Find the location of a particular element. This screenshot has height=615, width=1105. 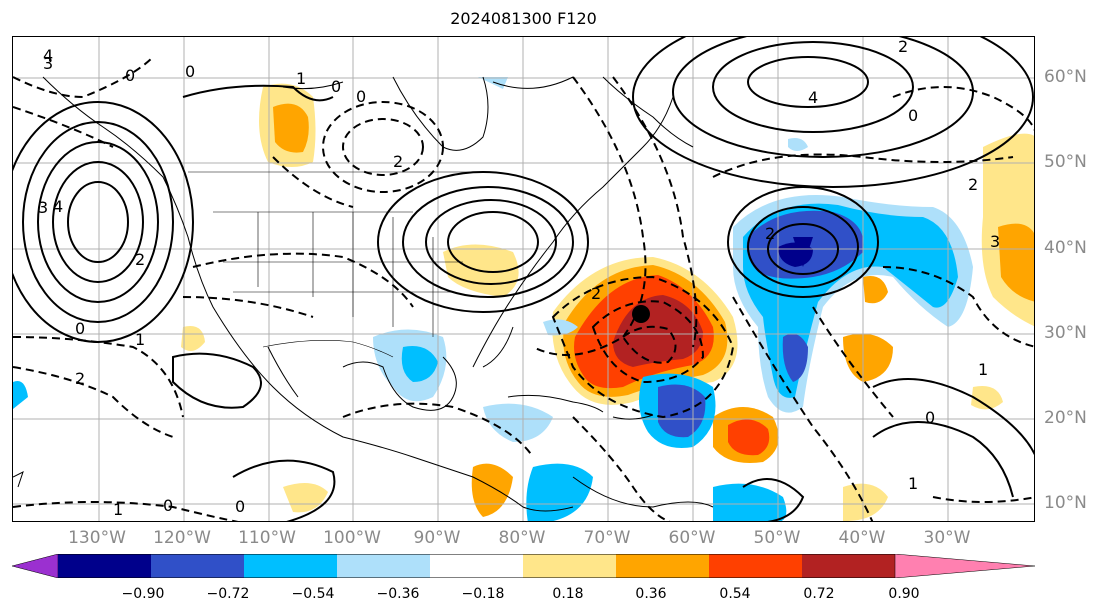

lat-label: 10°N is located at coordinates (1065, 503).